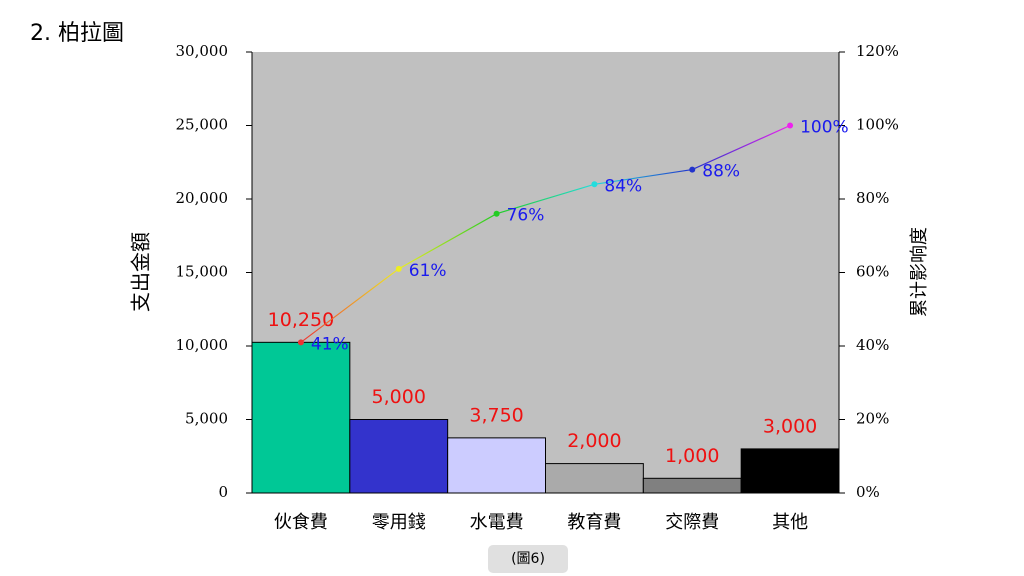  Describe the element at coordinates (790, 522) in the screenshot. I see `x-tick-label: 其他` at that location.